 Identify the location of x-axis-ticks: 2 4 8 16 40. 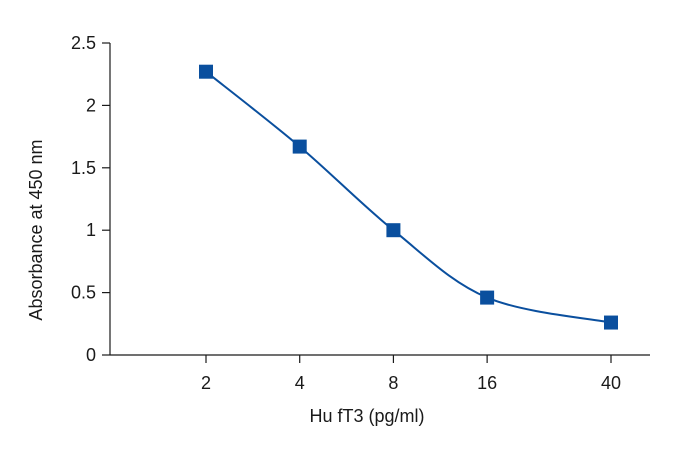
(411, 374).